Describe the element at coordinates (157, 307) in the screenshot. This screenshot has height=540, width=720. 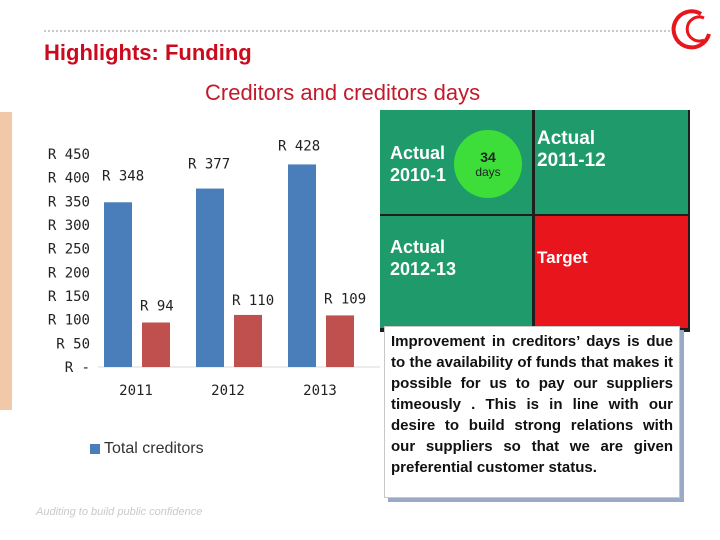
I see `bar-value-label-1-2011: R 94` at that location.